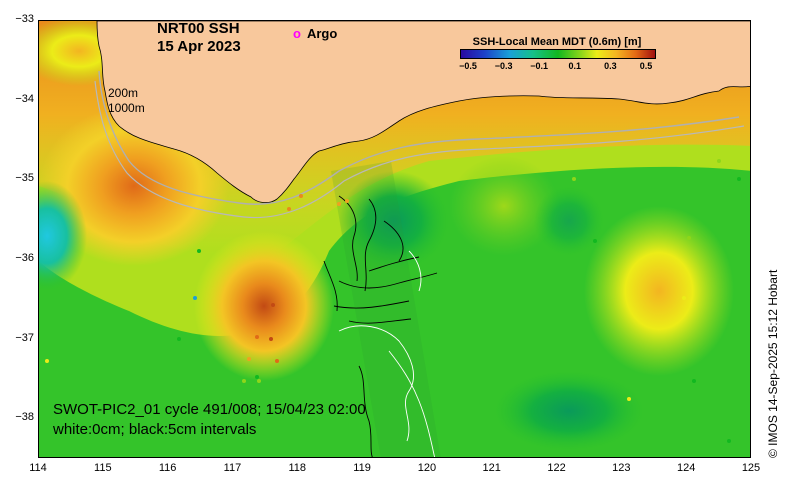 Image resolution: width=791 pixels, height=492 pixels. Describe the element at coordinates (686, 468) in the screenshot. I see `x-tick-label: 124` at that location.